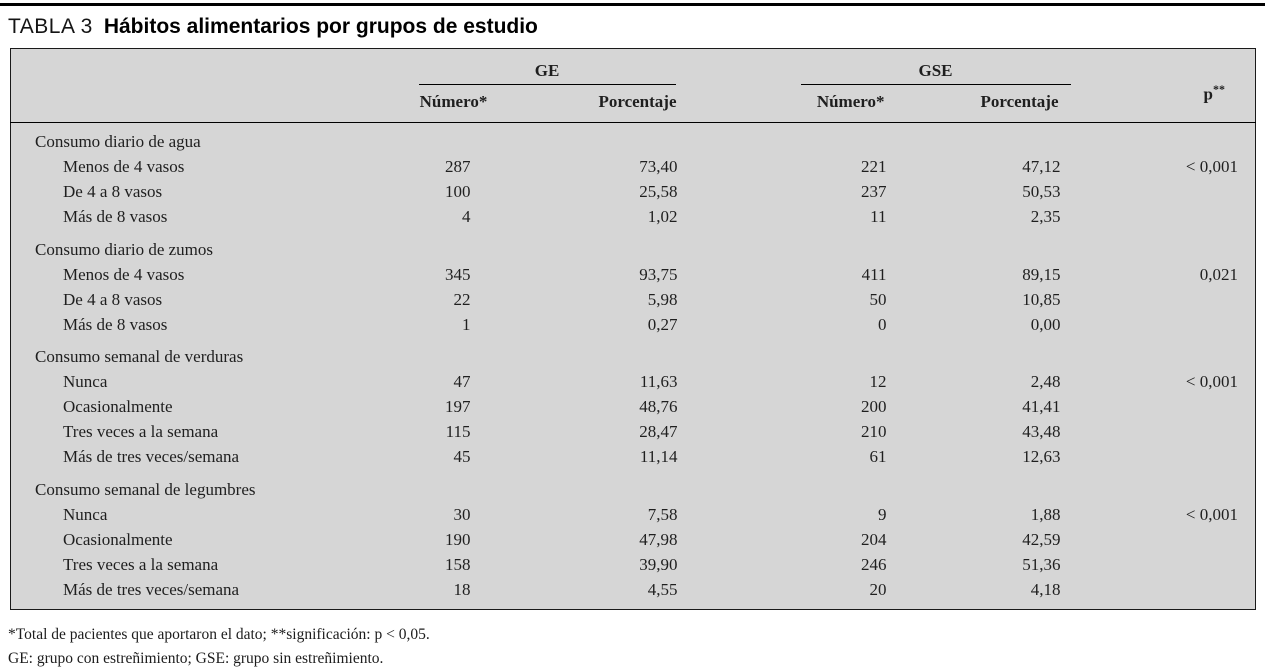 This screenshot has height=669, width=1265. I want to click on table-row: Menos de 4 vasos 287 73,40 221 47,12 < 0,001, so click(633, 167).